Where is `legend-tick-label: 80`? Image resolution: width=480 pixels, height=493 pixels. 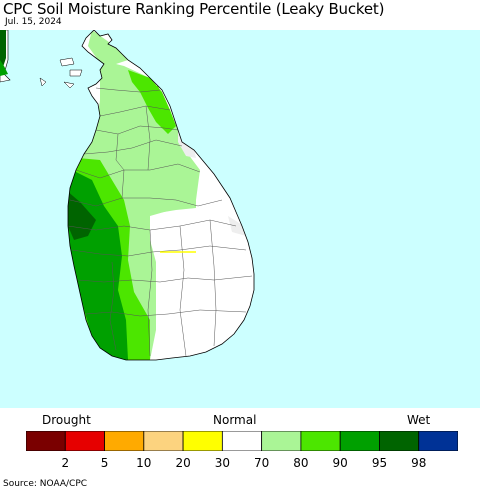 legend-tick-label: 80 is located at coordinates (301, 463).